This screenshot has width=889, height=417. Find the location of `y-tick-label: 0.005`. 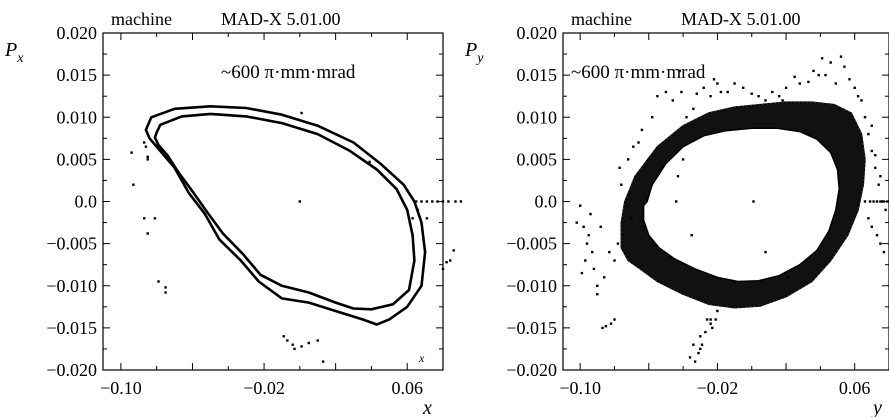

y-tick-label: 0.005 is located at coordinates (77, 159).